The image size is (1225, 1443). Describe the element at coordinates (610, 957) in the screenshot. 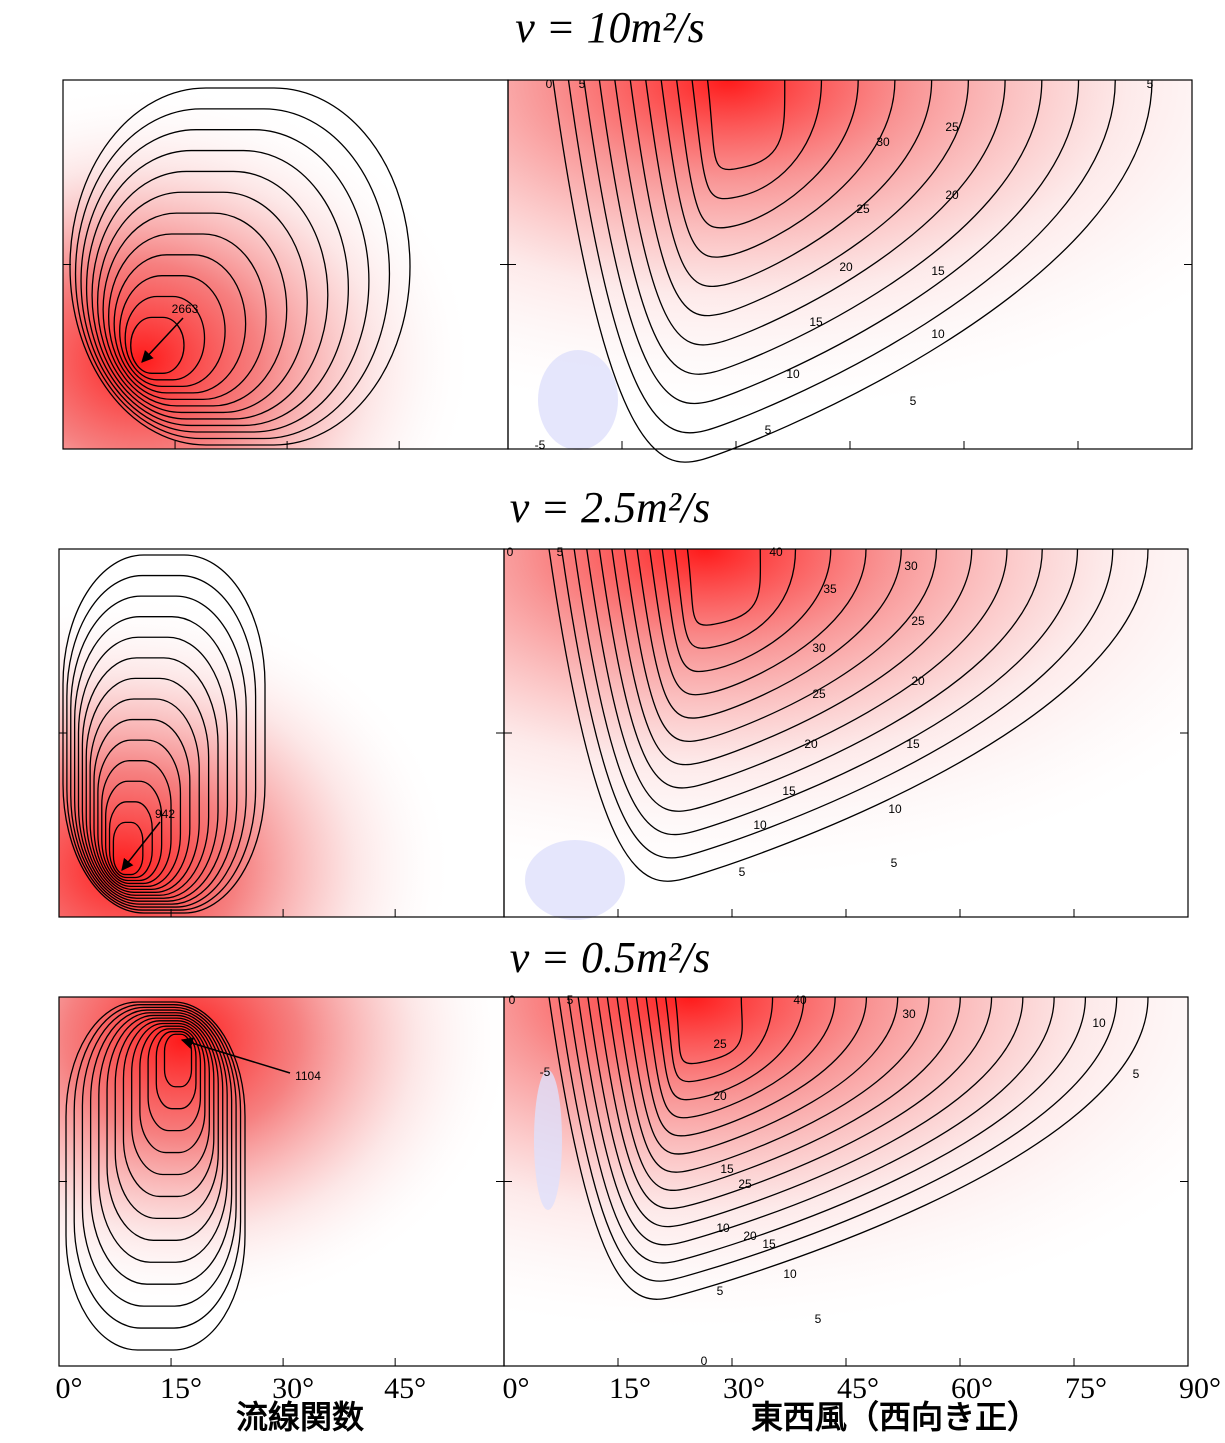

I see `panel-title: ν = 0.5m²/s` at that location.